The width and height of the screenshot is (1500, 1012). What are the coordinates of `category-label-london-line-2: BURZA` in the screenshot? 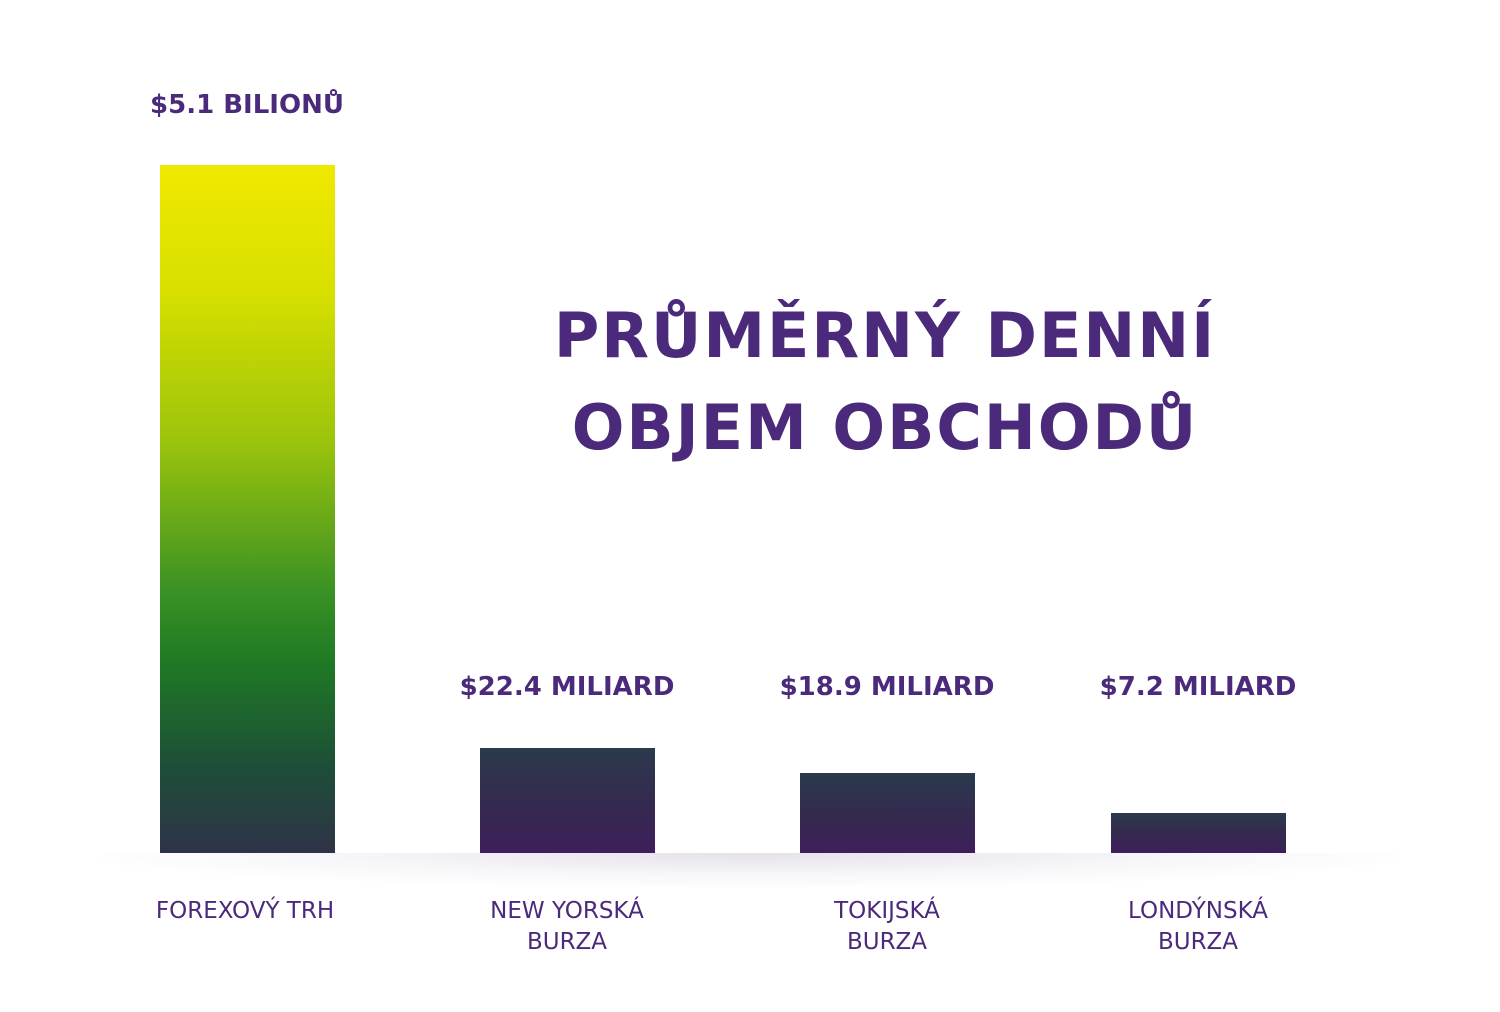 It's located at (1198, 942).